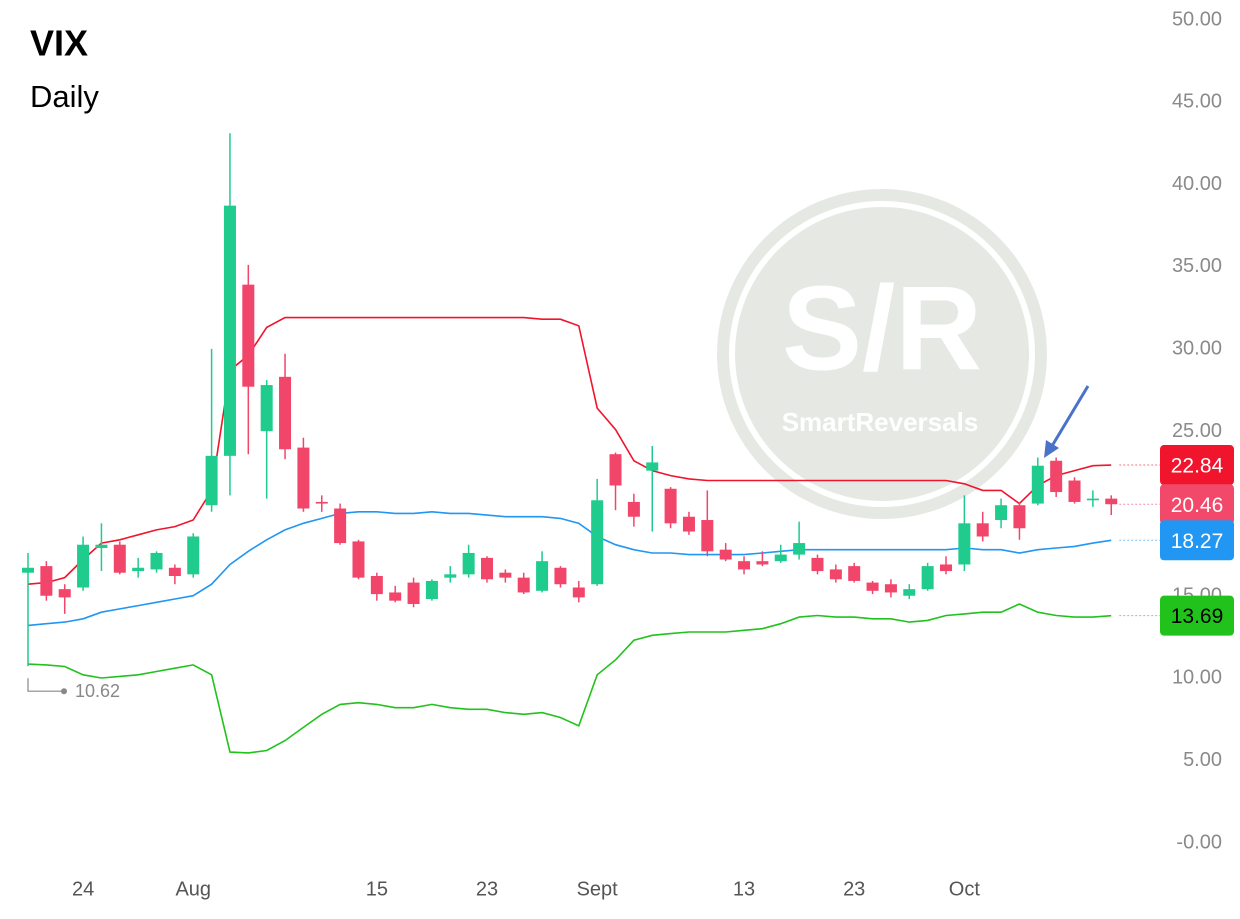  I want to click on price-badge-label: 18.27, so click(1197, 541).